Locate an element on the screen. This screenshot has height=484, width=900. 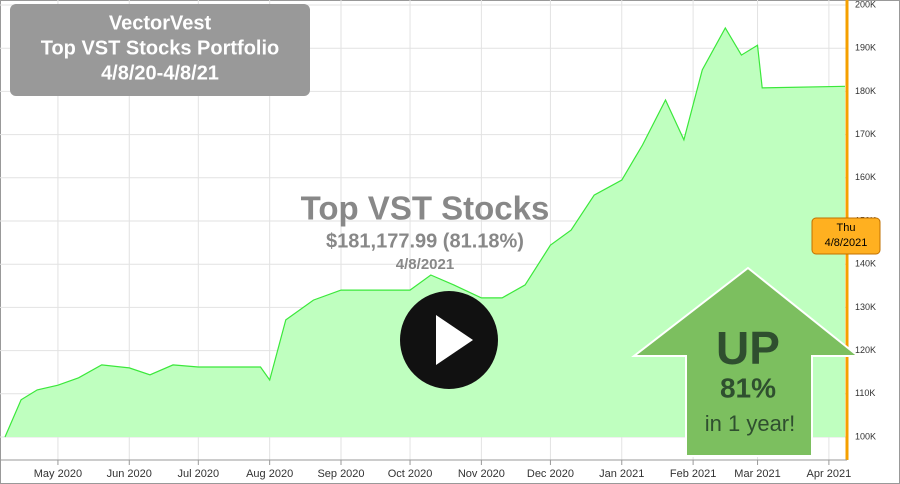
overlay-name: Top VST Stocks is located at coordinates (425, 208).